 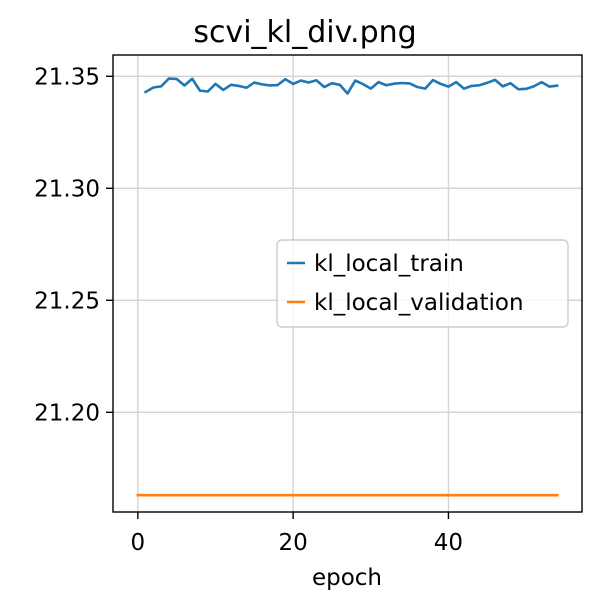 What do you see at coordinates (419, 303) in the screenshot?
I see `legend-label-kl-local-validation: kl_local_validation` at bounding box center [419, 303].